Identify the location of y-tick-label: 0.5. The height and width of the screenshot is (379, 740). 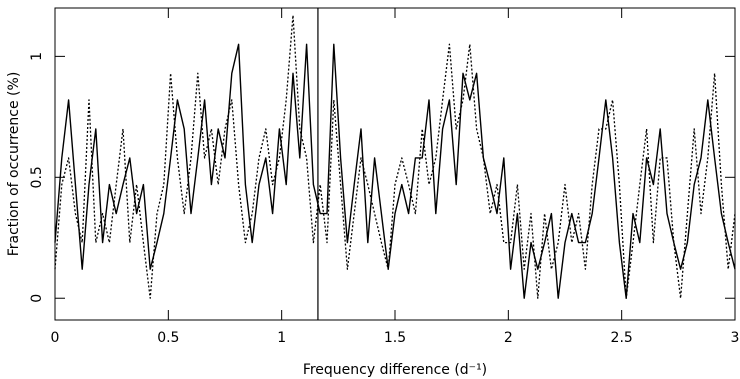
(37, 177).